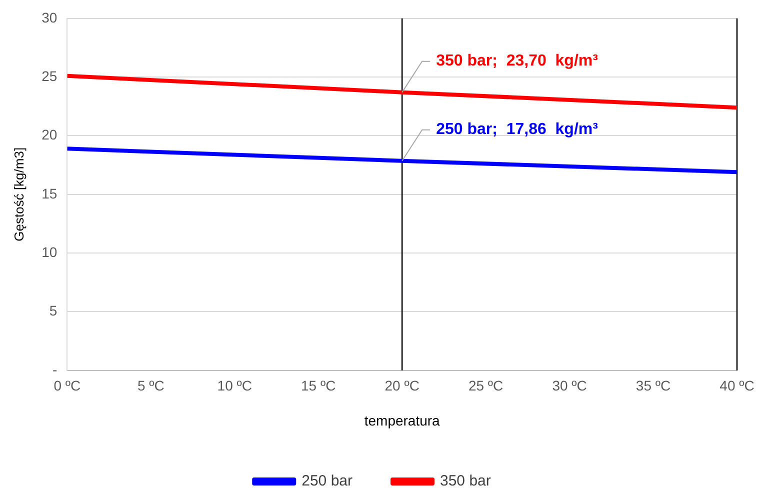 This screenshot has height=499, width=763. I want to click on x-tick-label: 20 ºC, so click(402, 386).